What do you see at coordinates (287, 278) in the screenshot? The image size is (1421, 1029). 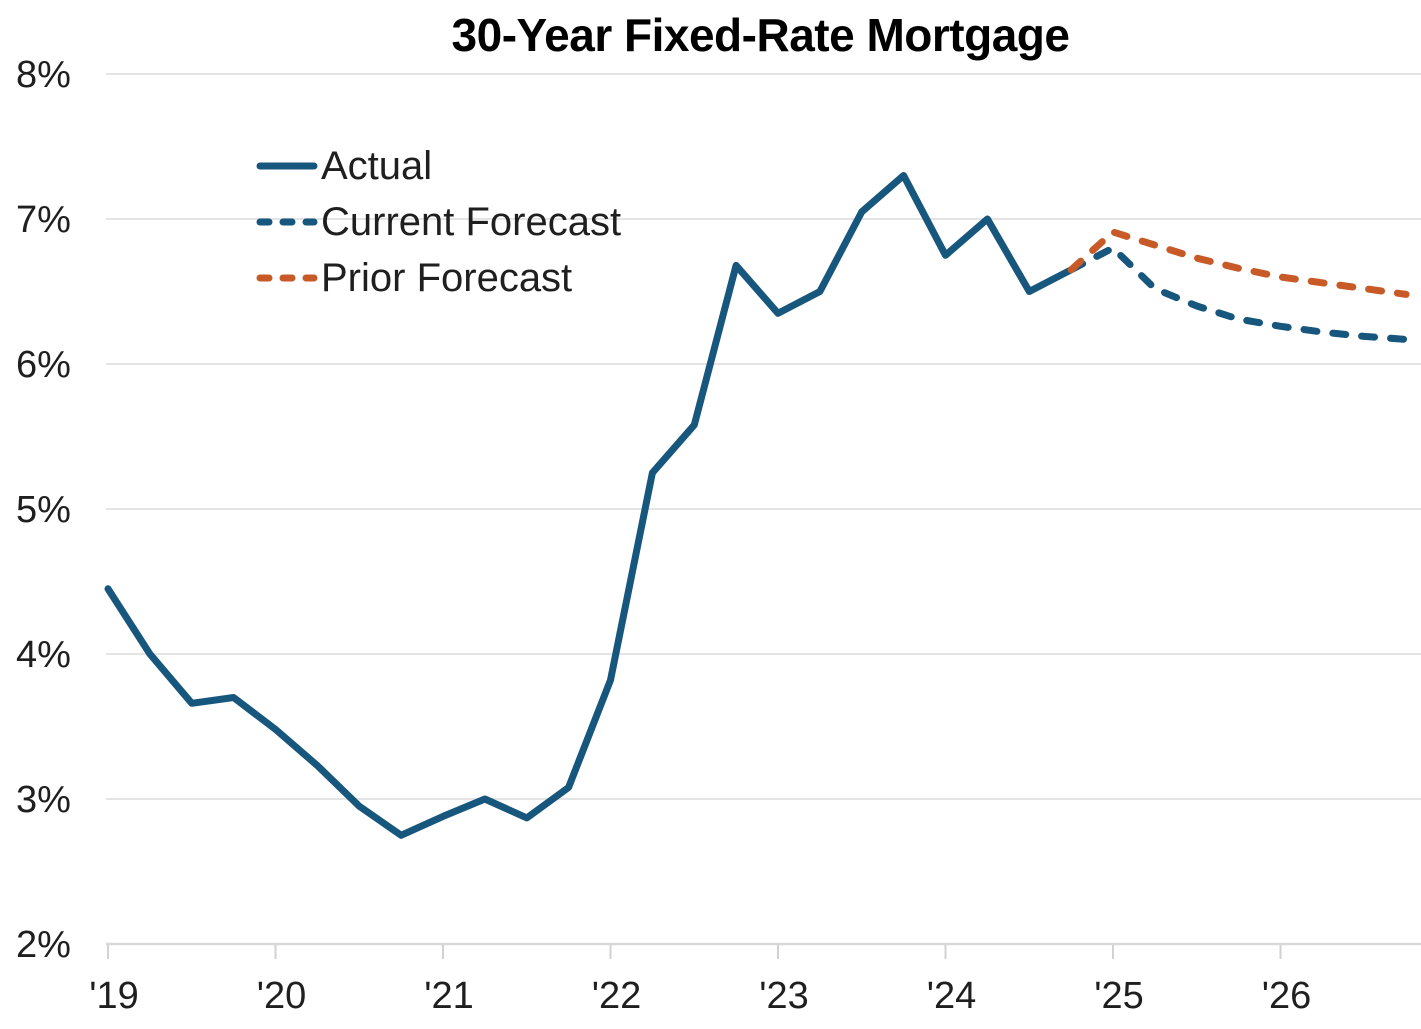 I see `legend-swatch-prior-forecast` at bounding box center [287, 278].